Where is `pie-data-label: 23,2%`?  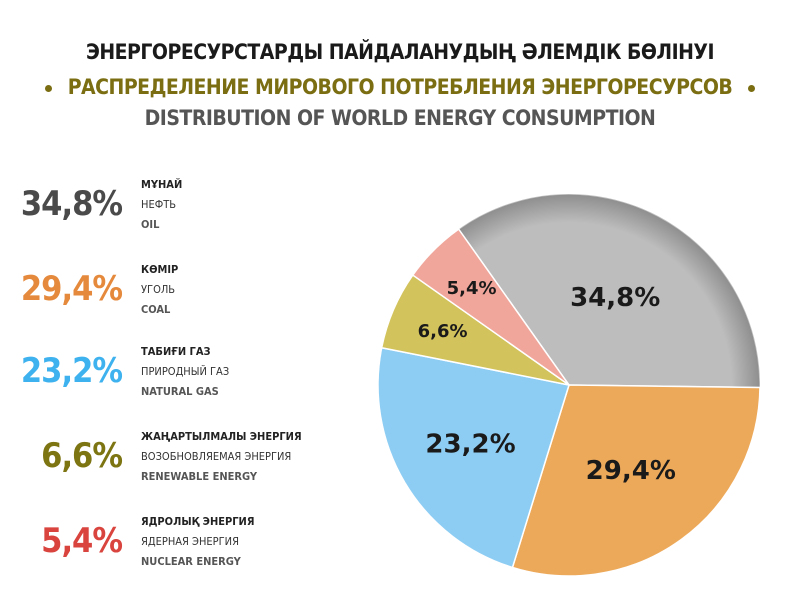
pie-data-label: 23,2% is located at coordinates (470, 445).